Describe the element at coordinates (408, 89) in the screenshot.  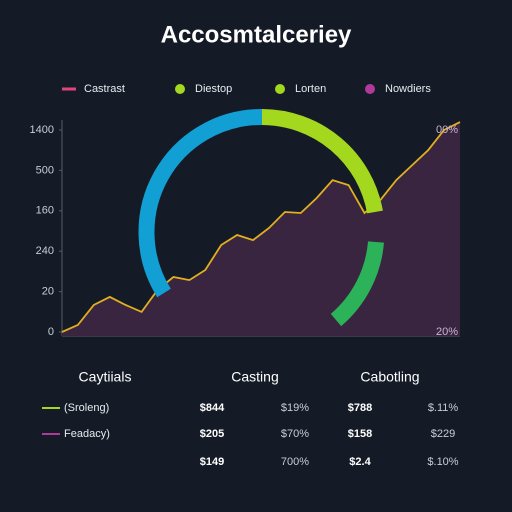
I see `legend-label: Nowdiers` at that location.